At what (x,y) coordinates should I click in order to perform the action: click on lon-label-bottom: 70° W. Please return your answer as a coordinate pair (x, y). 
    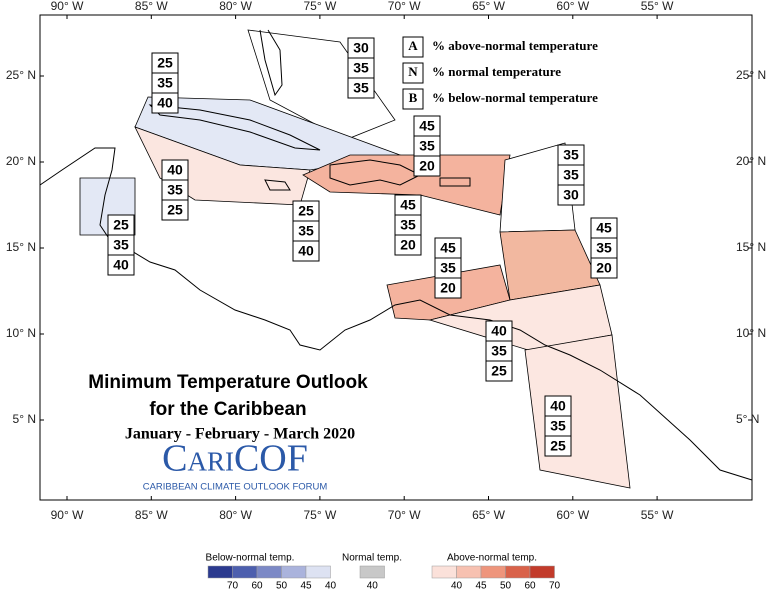
    Looking at the image, I should click on (404, 515).